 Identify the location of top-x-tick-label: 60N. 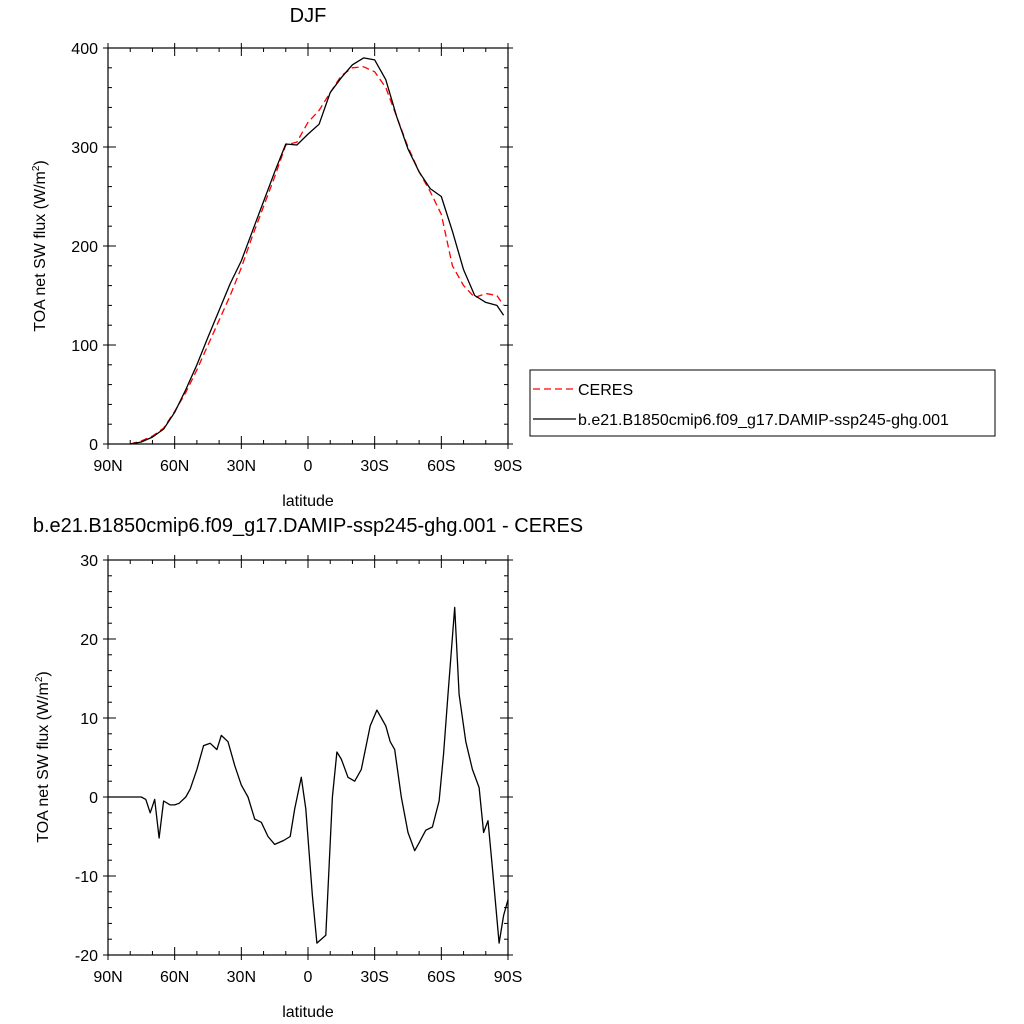
(174, 466).